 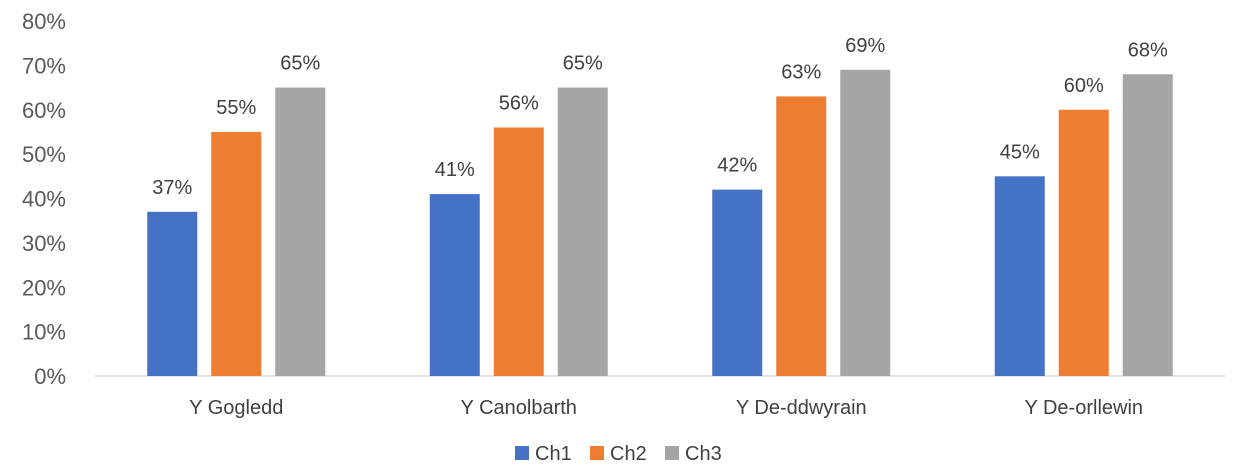 I want to click on y-tick-label: 0%, so click(x=50, y=376).